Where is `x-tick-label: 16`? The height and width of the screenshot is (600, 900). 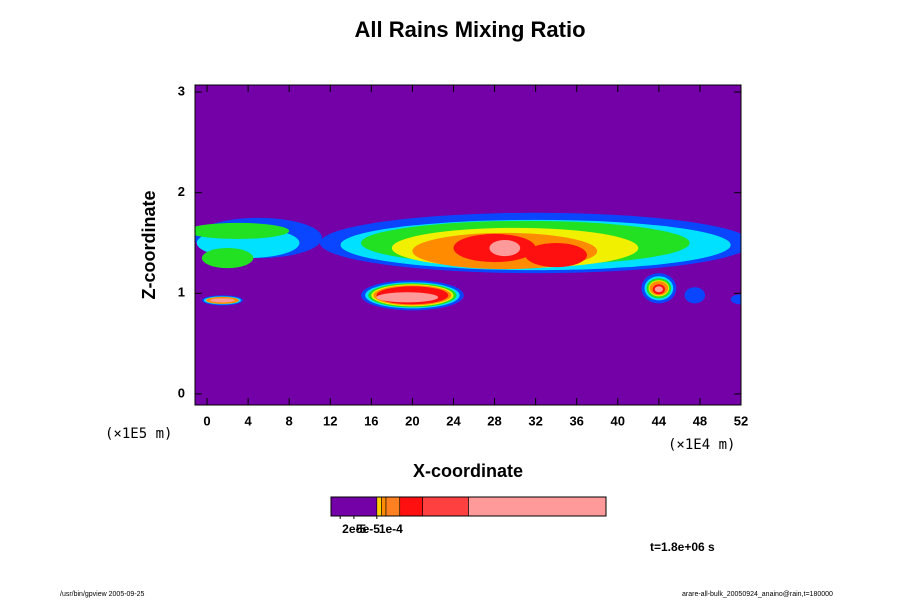 x-tick-label: 16 is located at coordinates (371, 420).